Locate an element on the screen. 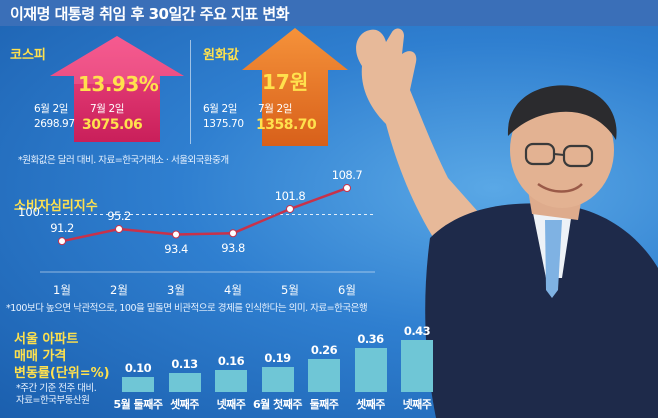  csi-value-label: 93.8 is located at coordinates (233, 248).